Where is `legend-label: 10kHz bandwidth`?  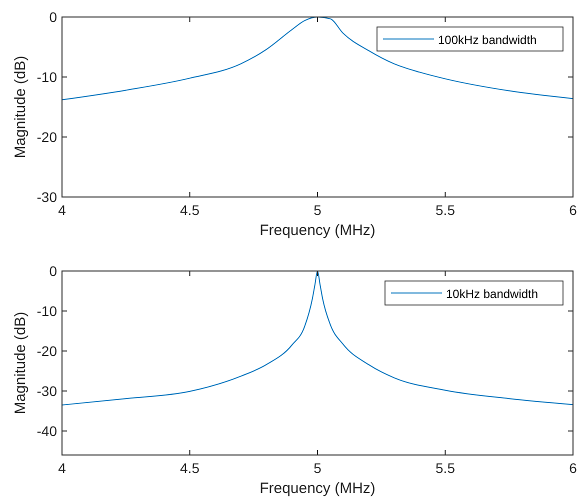
legend-label: 10kHz bandwidth is located at coordinates (492, 294).